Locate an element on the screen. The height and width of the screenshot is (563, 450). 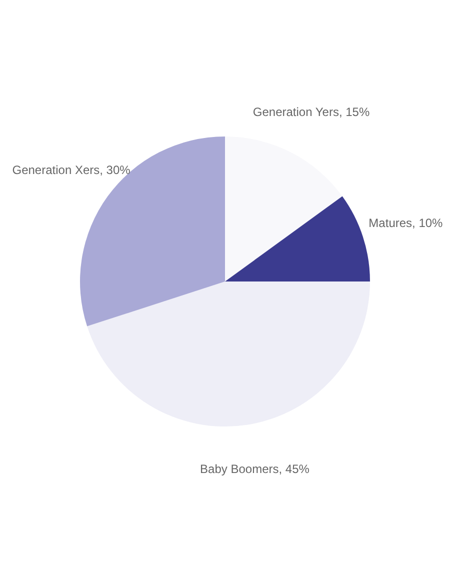
slice-label: Matures, 10% is located at coordinates (406, 223).